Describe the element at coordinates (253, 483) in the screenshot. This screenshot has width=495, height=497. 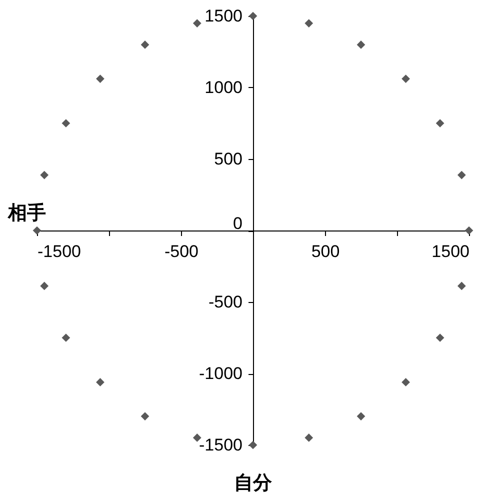
I see `x-axis-title: 自分` at that location.